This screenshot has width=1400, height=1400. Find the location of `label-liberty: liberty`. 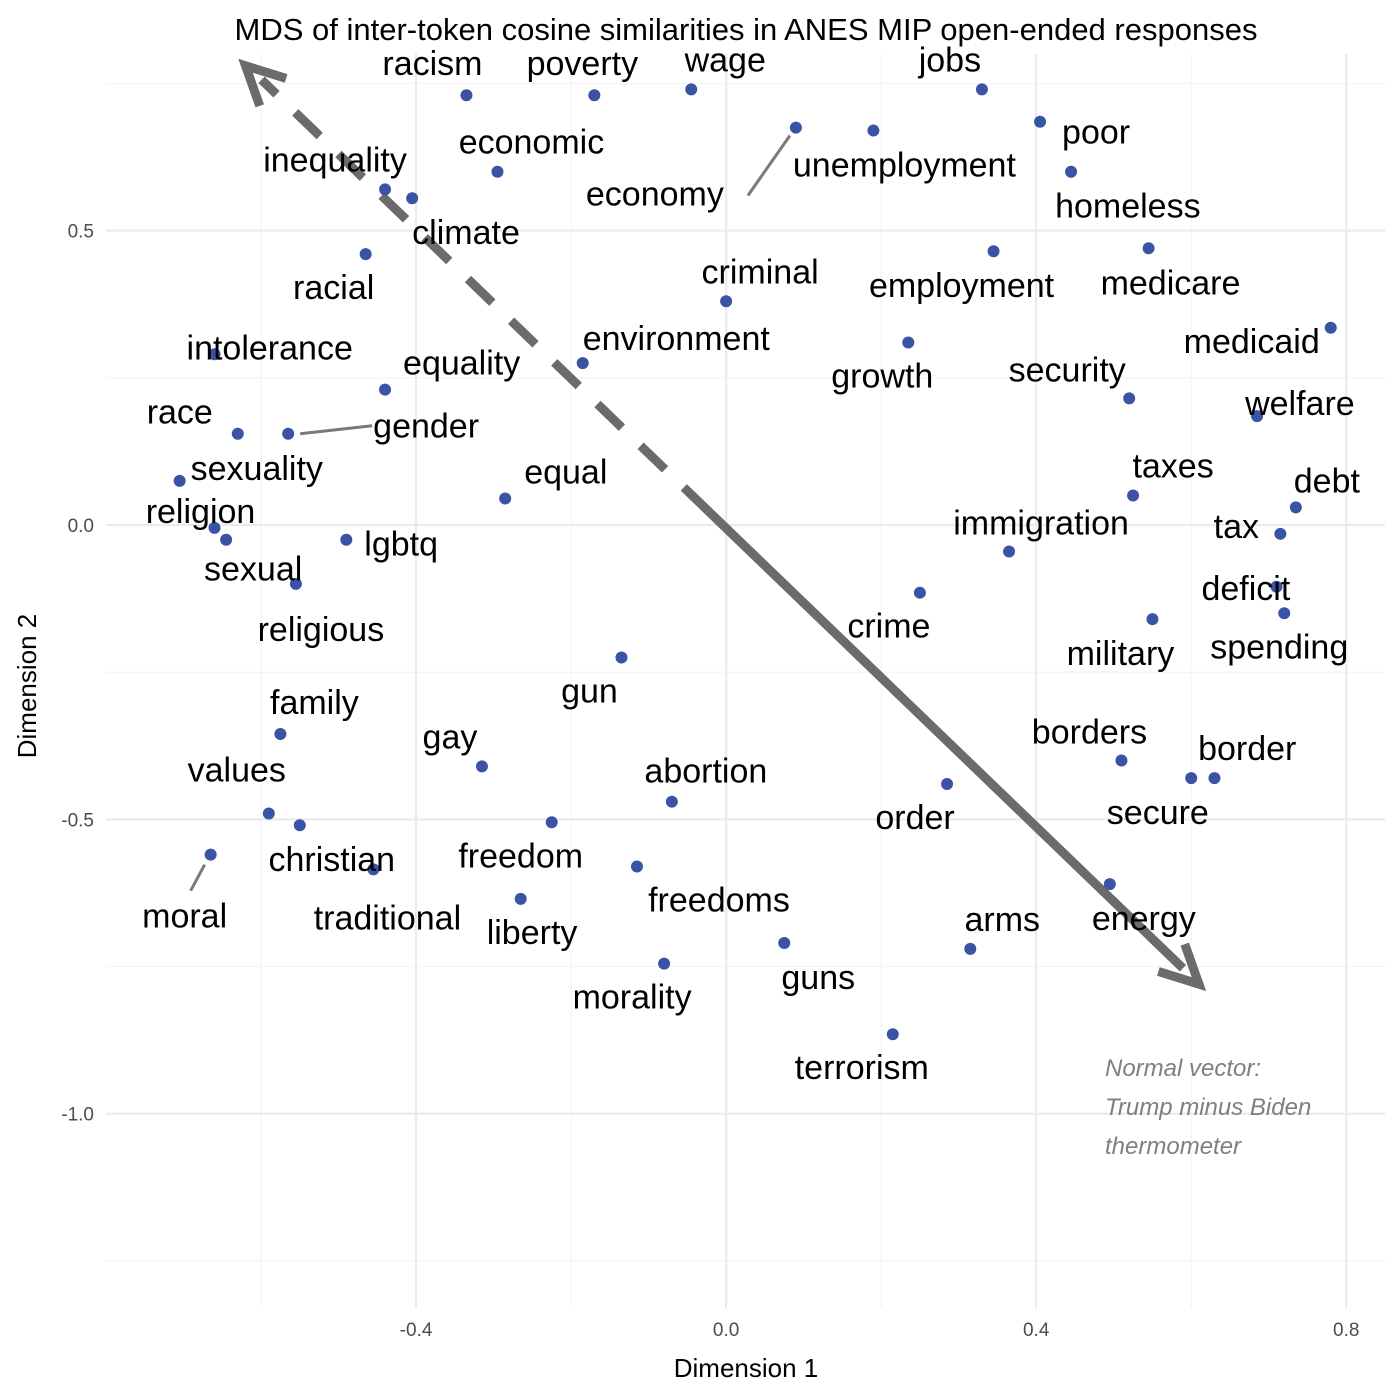

label-liberty: liberty is located at coordinates (532, 933).